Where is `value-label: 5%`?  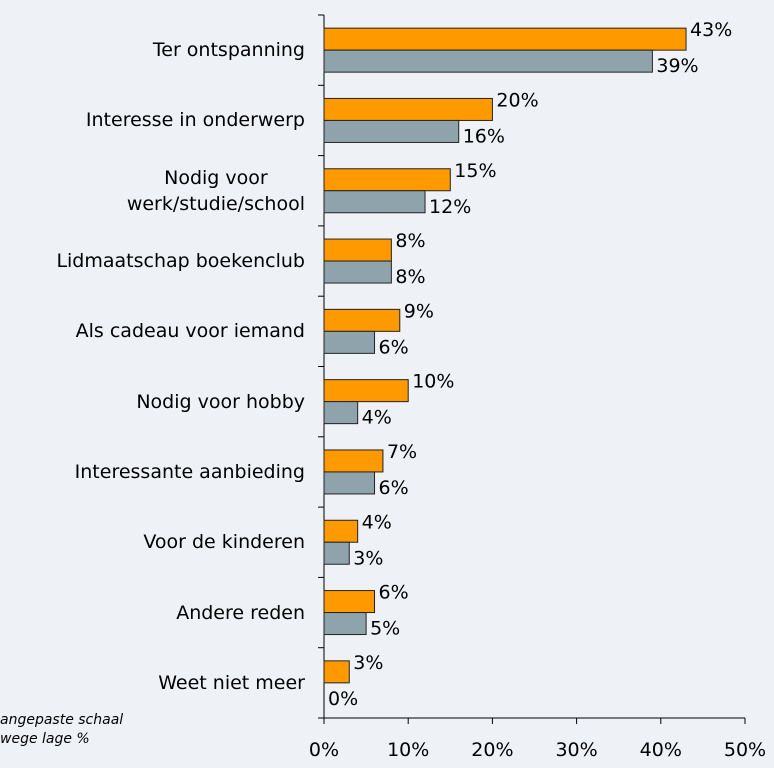
value-label: 5% is located at coordinates (385, 629).